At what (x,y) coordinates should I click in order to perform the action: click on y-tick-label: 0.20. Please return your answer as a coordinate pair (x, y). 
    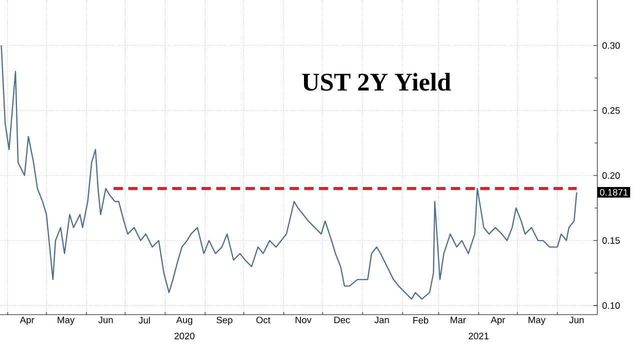
    Looking at the image, I should click on (611, 175).